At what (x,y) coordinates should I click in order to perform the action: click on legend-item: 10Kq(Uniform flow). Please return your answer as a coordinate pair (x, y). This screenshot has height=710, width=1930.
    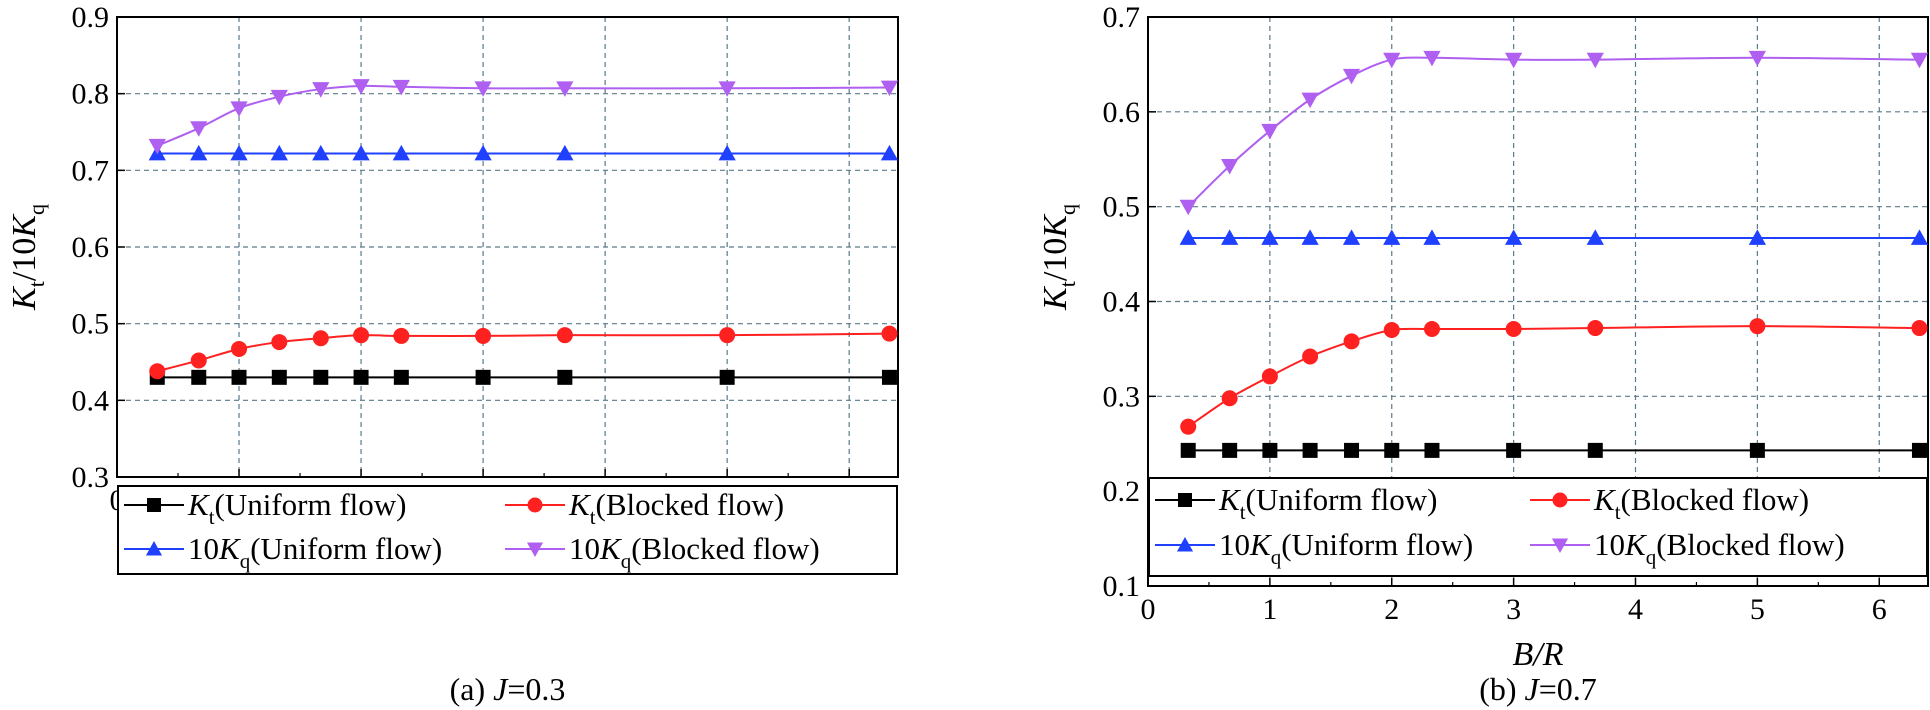
    Looking at the image, I should click on (1314, 548).